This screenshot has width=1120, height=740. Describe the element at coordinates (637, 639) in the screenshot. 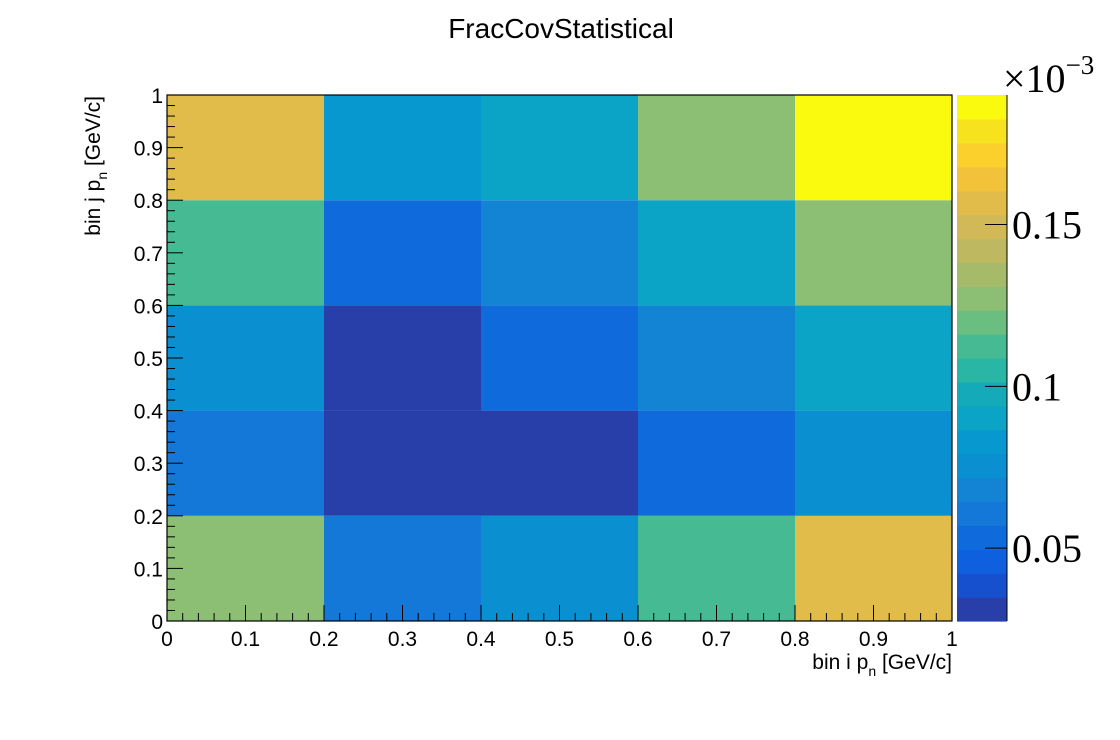

I see `x-tick-label: 0.6` at that location.